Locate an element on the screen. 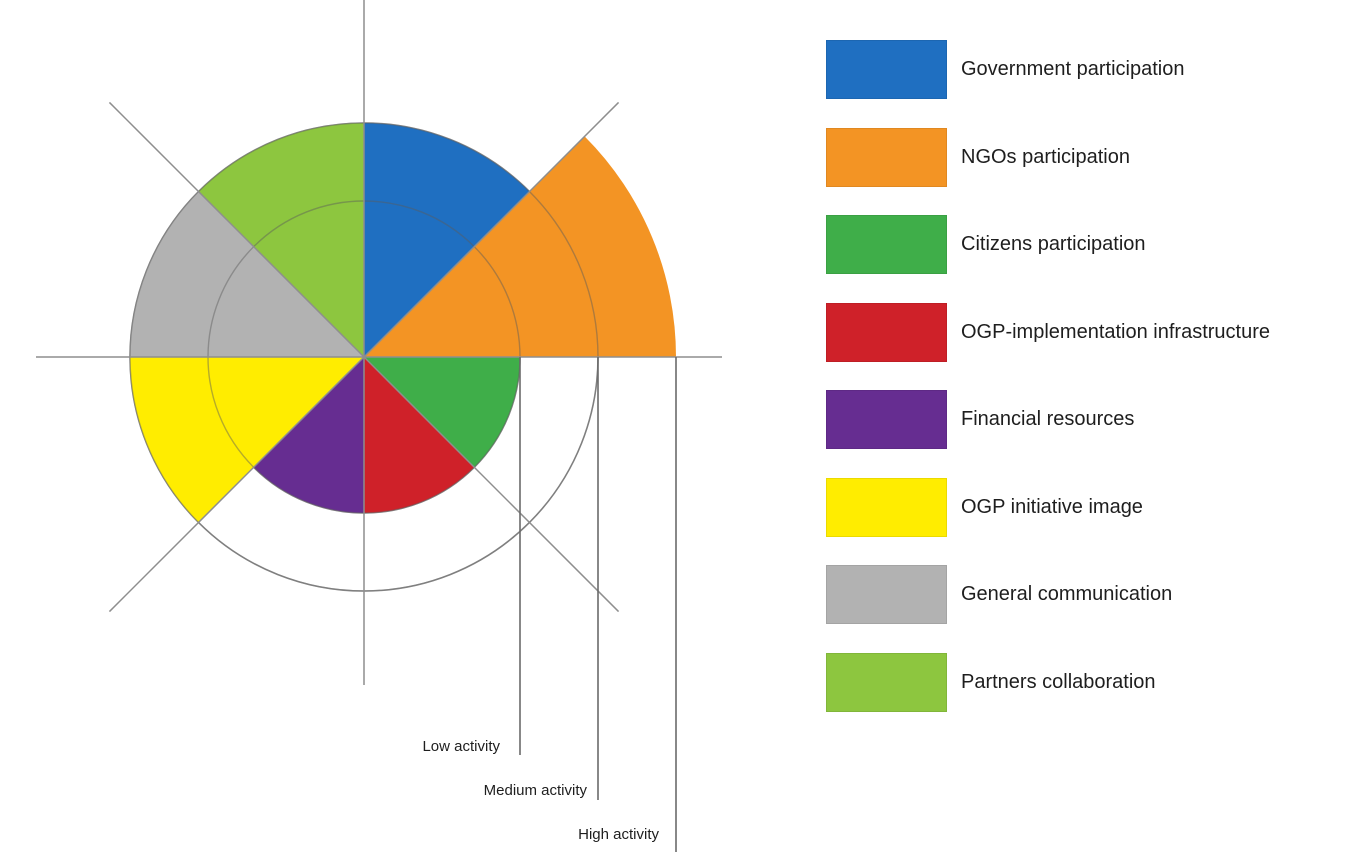  legend-label: OGP-implementation infrastructure is located at coordinates (1116, 331).